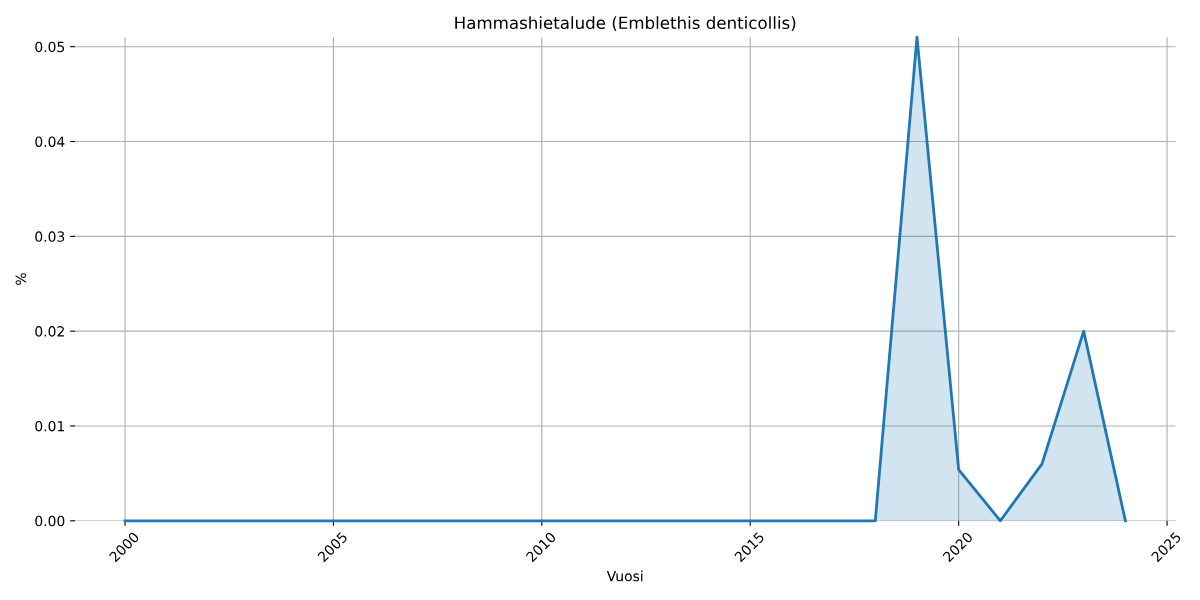 The height and width of the screenshot is (600, 1200). I want to click on y-tick-label: 0.02, so click(49, 331).